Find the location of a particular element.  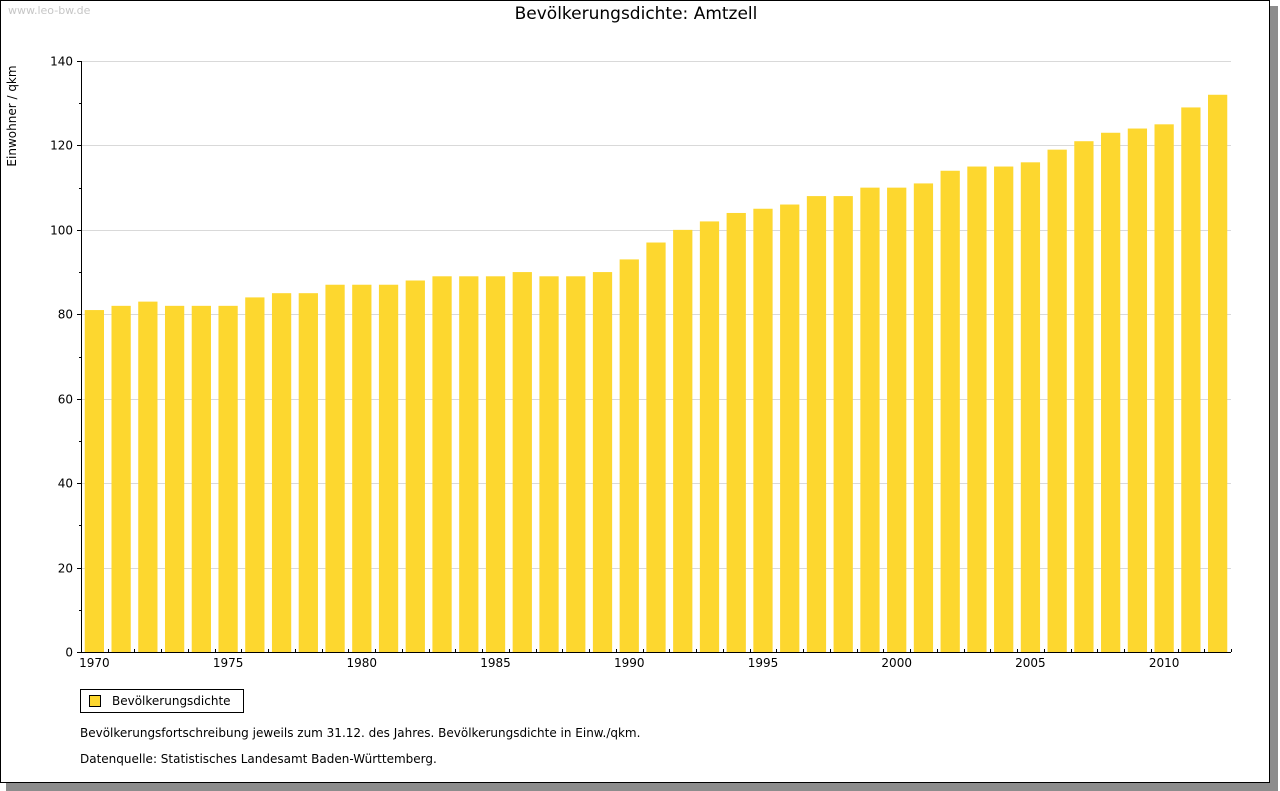

bar-1993 is located at coordinates (709, 436).